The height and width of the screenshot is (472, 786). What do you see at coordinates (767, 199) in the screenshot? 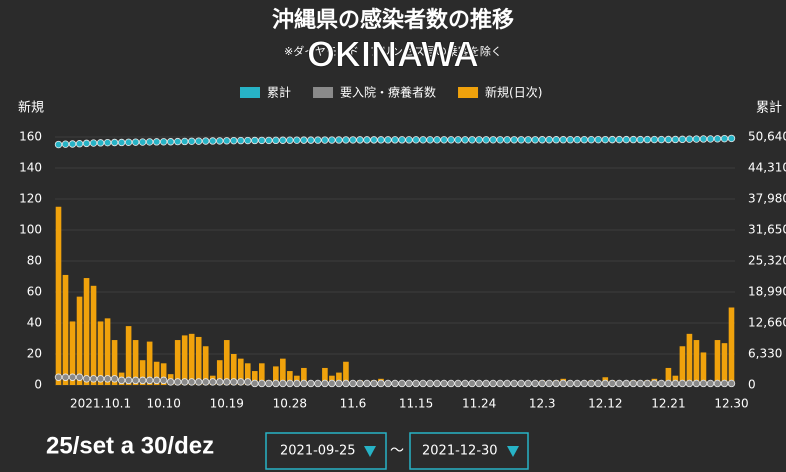
I see `y2-tick-label: 37,980` at bounding box center [767, 199].